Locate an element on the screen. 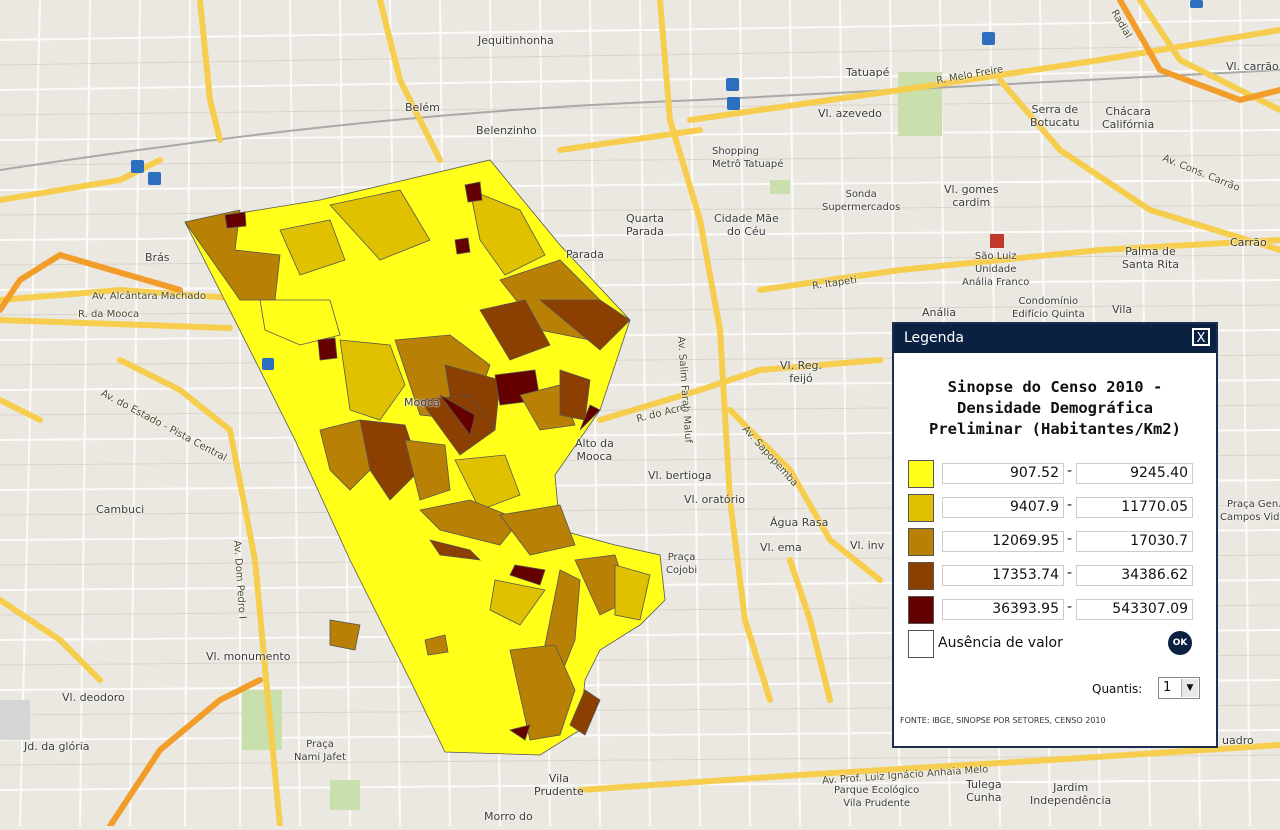 The image size is (1280, 830). label-vl-monumento: Vl. monumento is located at coordinates (248, 656).